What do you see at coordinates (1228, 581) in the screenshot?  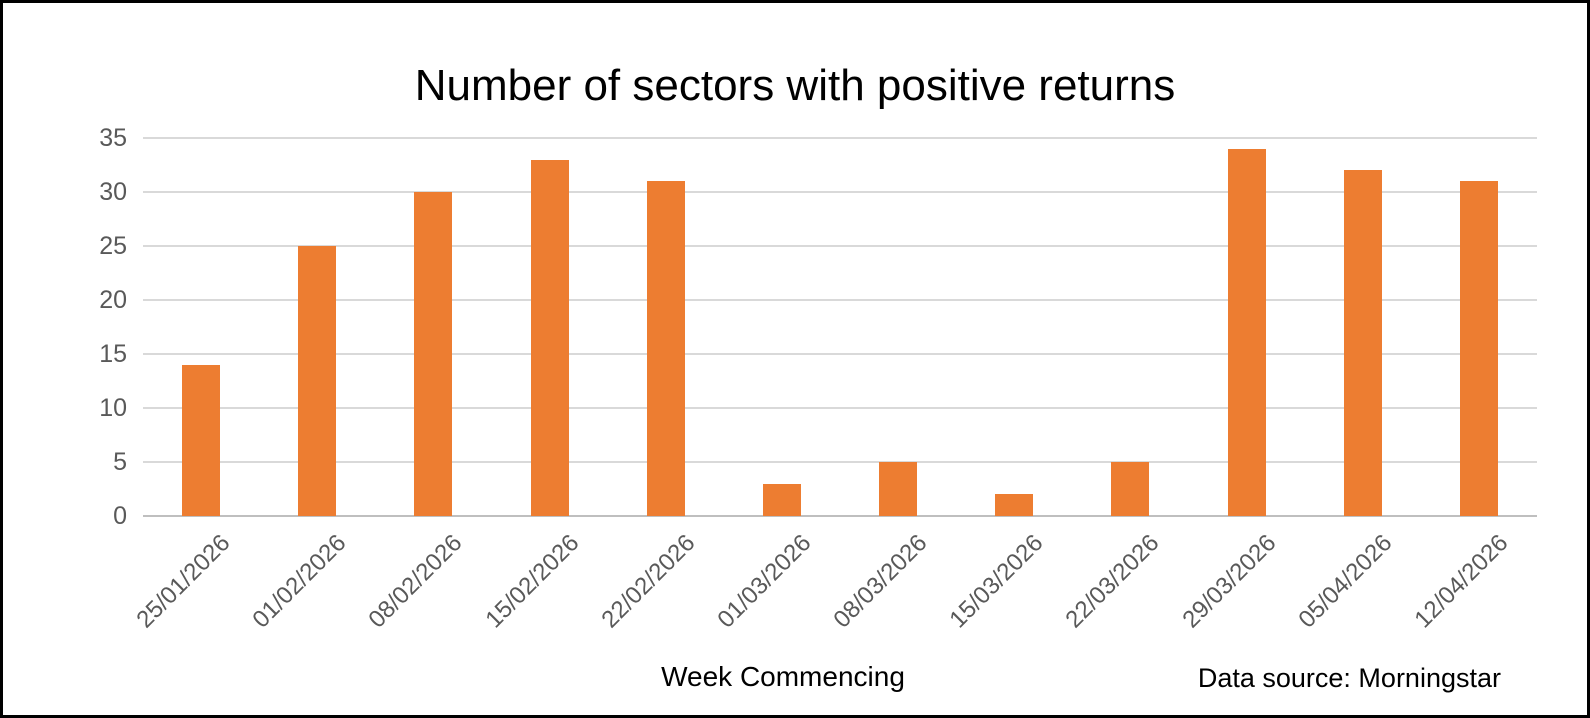 I see `x-tick-label: 29/03/2026` at bounding box center [1228, 581].